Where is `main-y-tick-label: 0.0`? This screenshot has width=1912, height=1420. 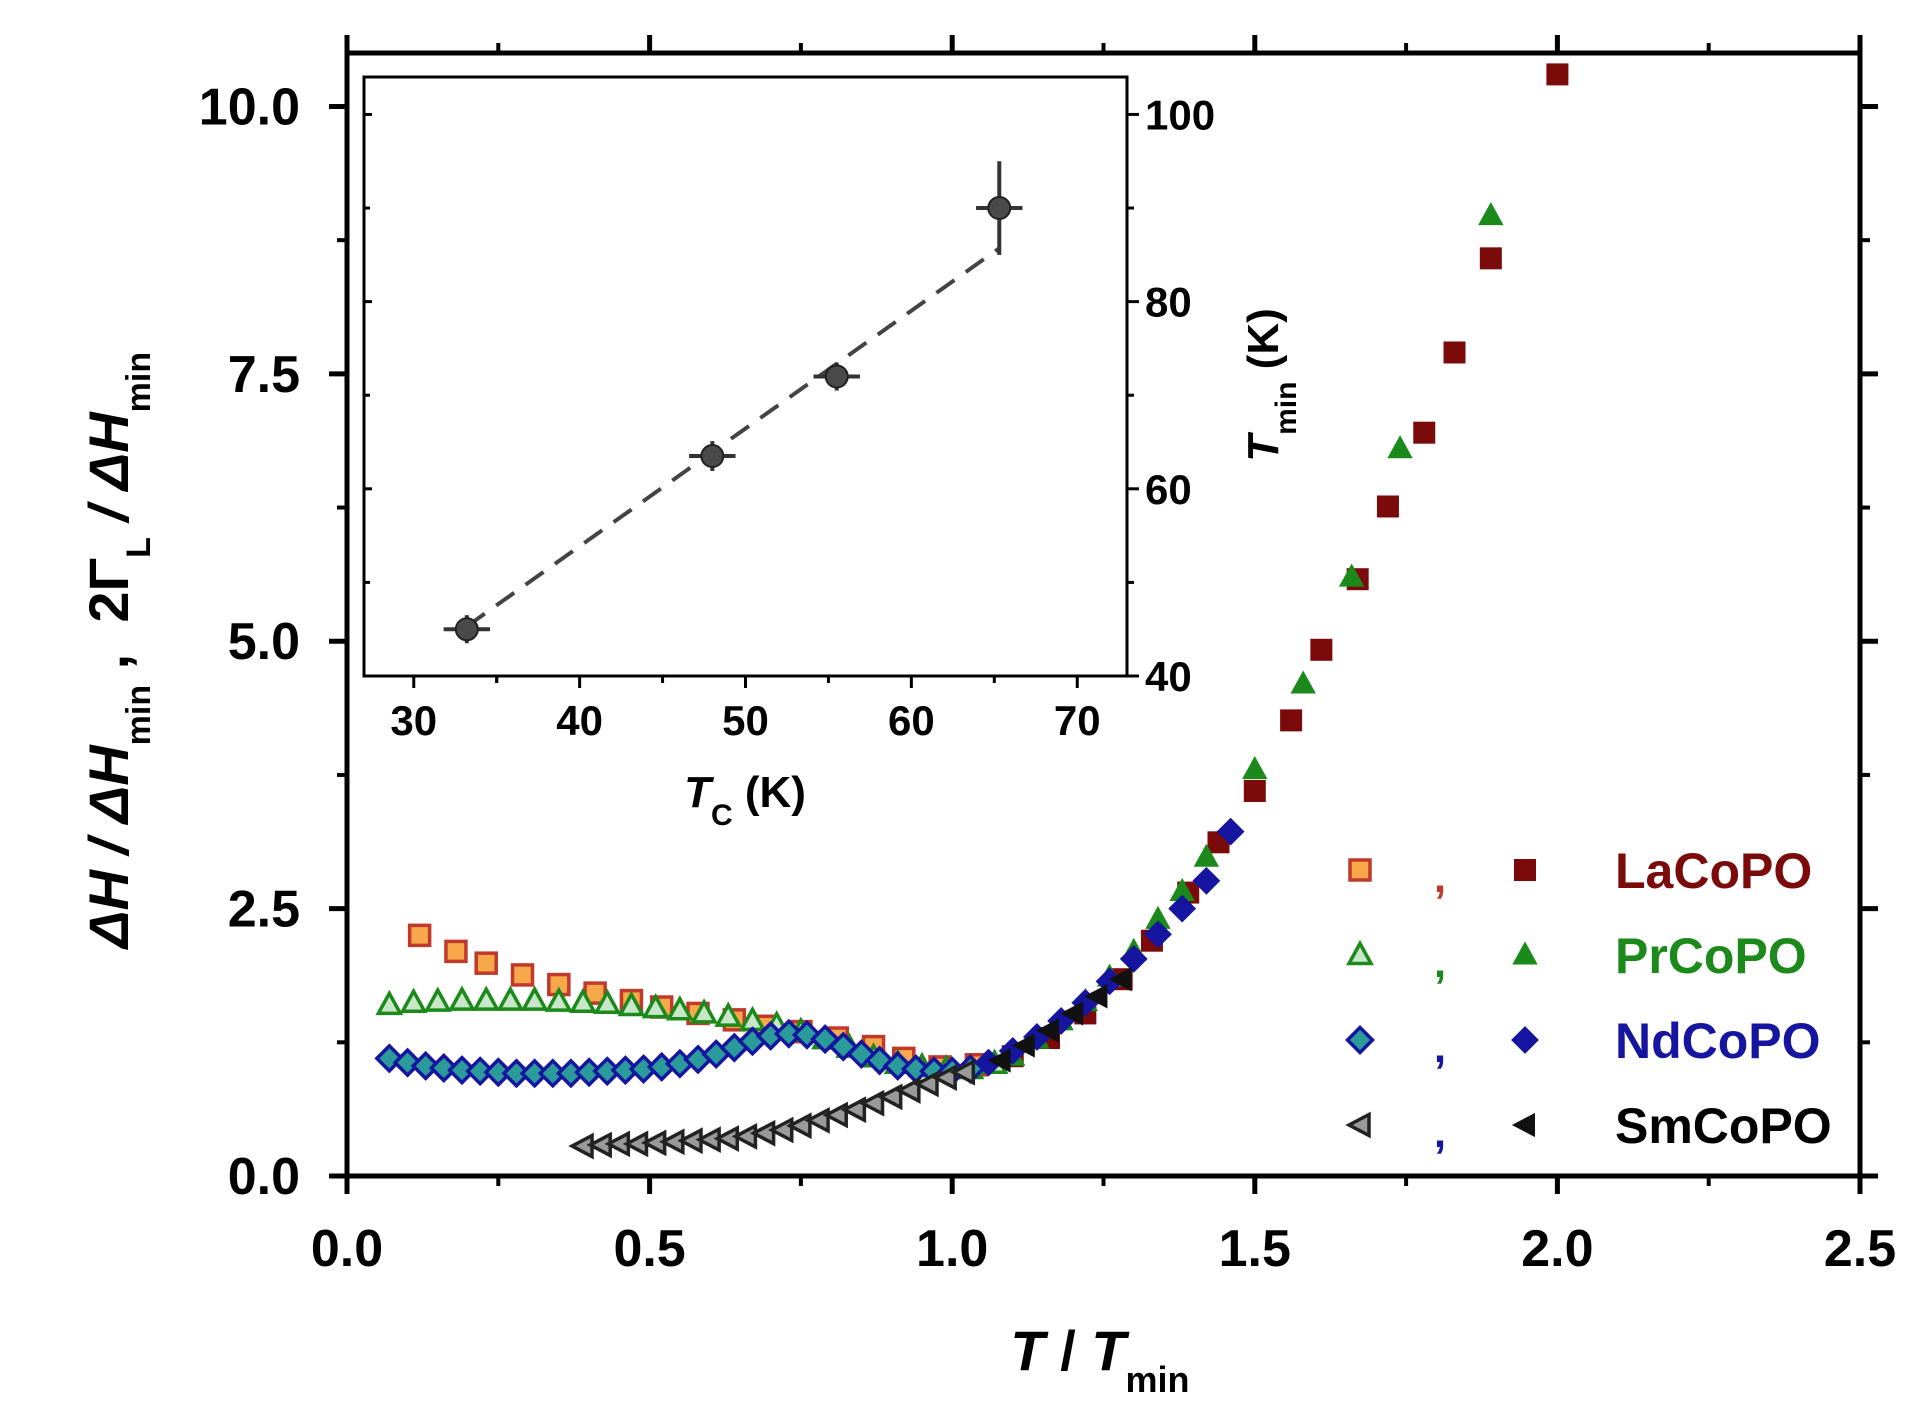
main-y-tick-label: 0.0 is located at coordinates (264, 1177).